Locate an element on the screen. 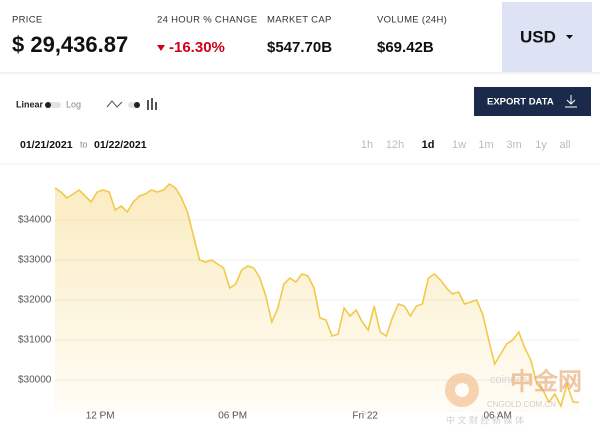 The height and width of the screenshot is (438, 600). range-button: all is located at coordinates (564, 145).